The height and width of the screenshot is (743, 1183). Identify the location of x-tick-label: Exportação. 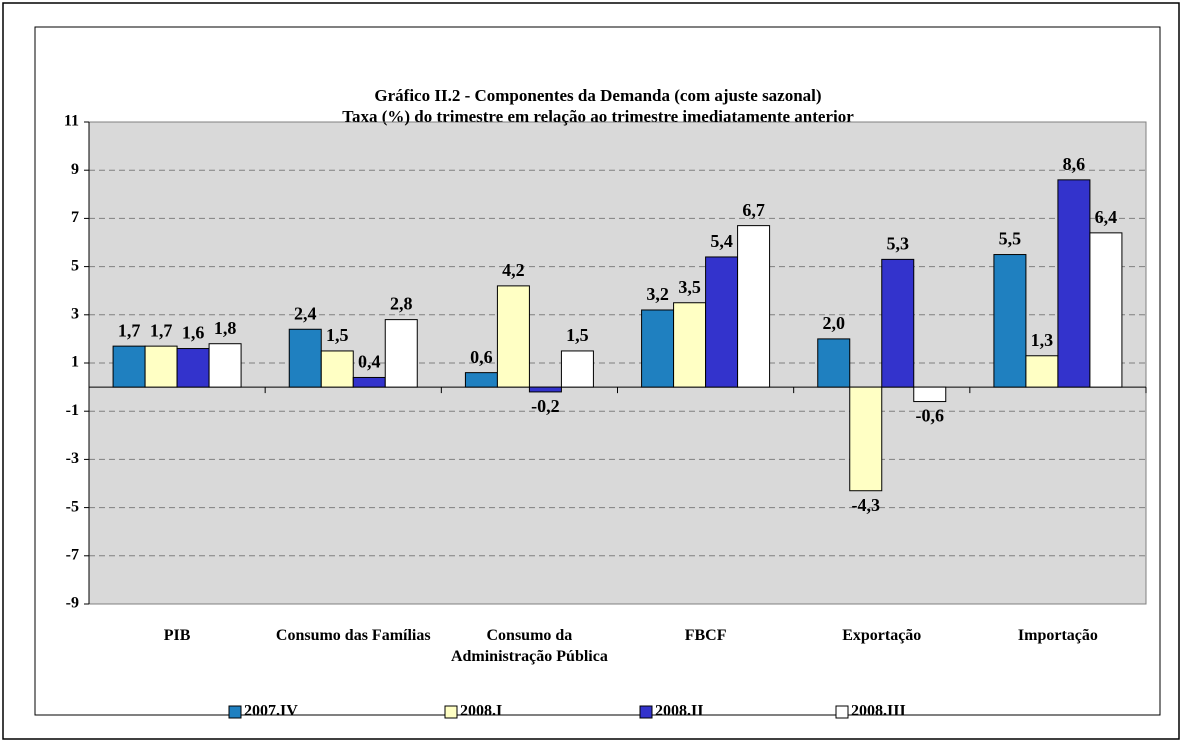
(882, 635).